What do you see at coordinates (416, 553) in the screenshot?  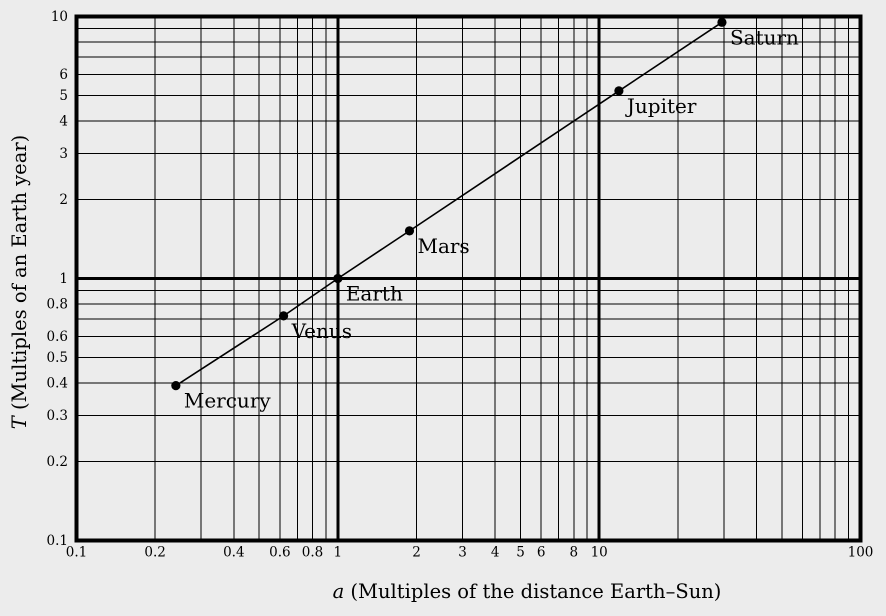 I see `x-tick-label-2: 2` at bounding box center [416, 553].